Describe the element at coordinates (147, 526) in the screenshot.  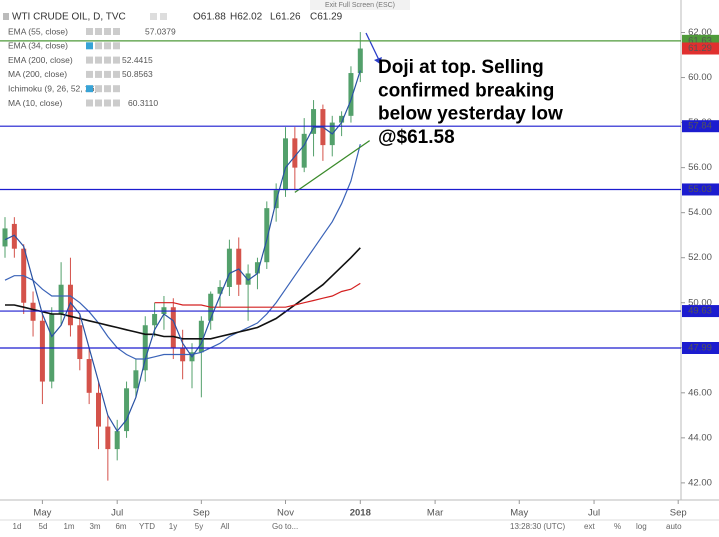
I see `range-button: YTD` at that location.